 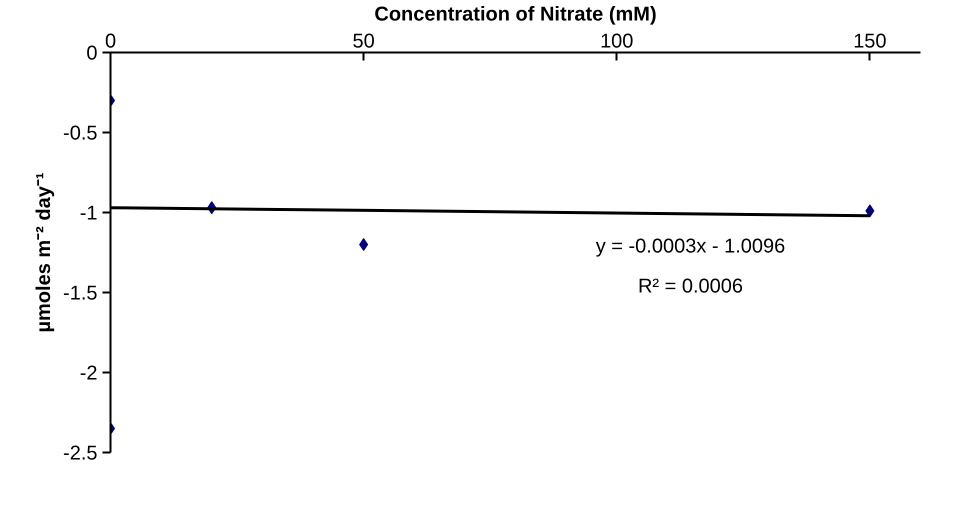 What do you see at coordinates (363, 41) in the screenshot?
I see `x-tick-label: 50` at bounding box center [363, 41].